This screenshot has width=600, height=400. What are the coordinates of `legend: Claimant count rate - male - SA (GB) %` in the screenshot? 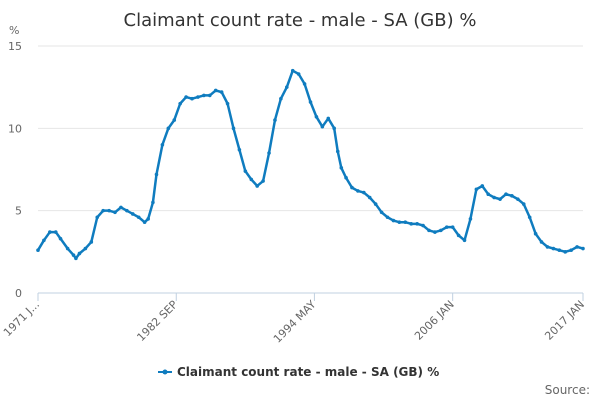 It's located at (298, 372).